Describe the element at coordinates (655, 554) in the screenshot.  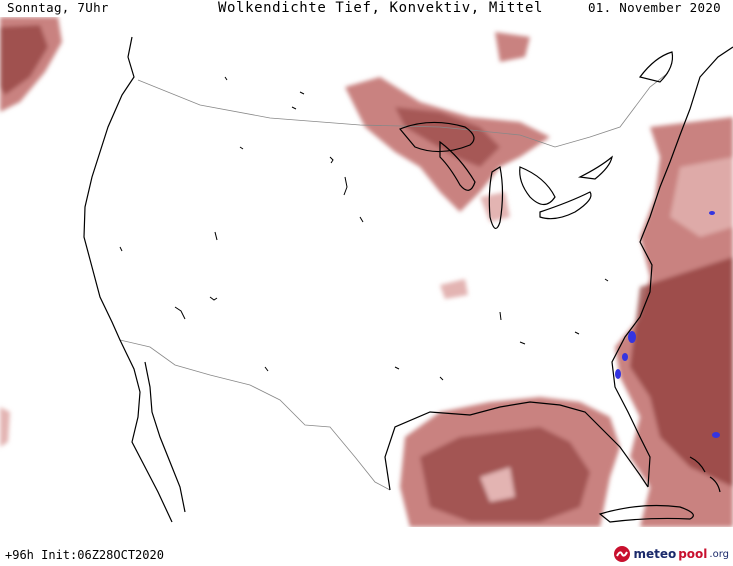
I see `logo-text-meteo: meteo` at that location.